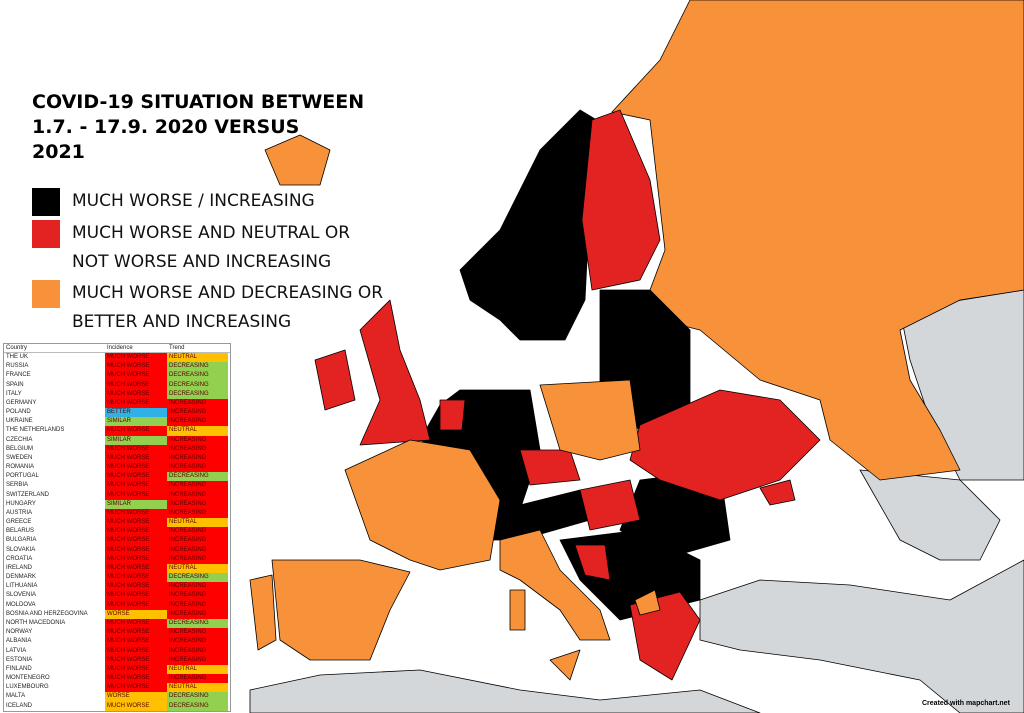  I want to click on table-row: SWITZERLAND MUCH WORSE INCREASING, so click(117, 495).